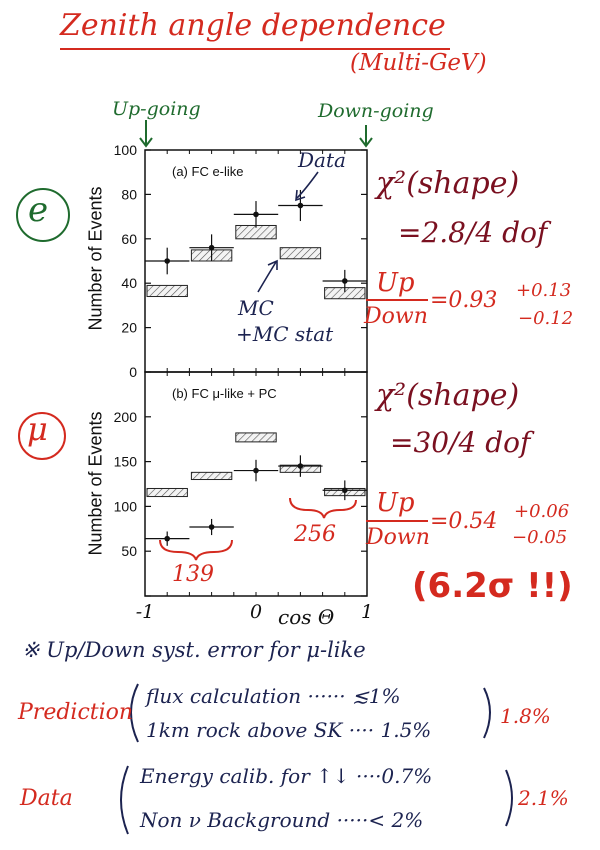 The image size is (600, 850). I want to click on mu-ytick-label: 50, so click(129, 551).